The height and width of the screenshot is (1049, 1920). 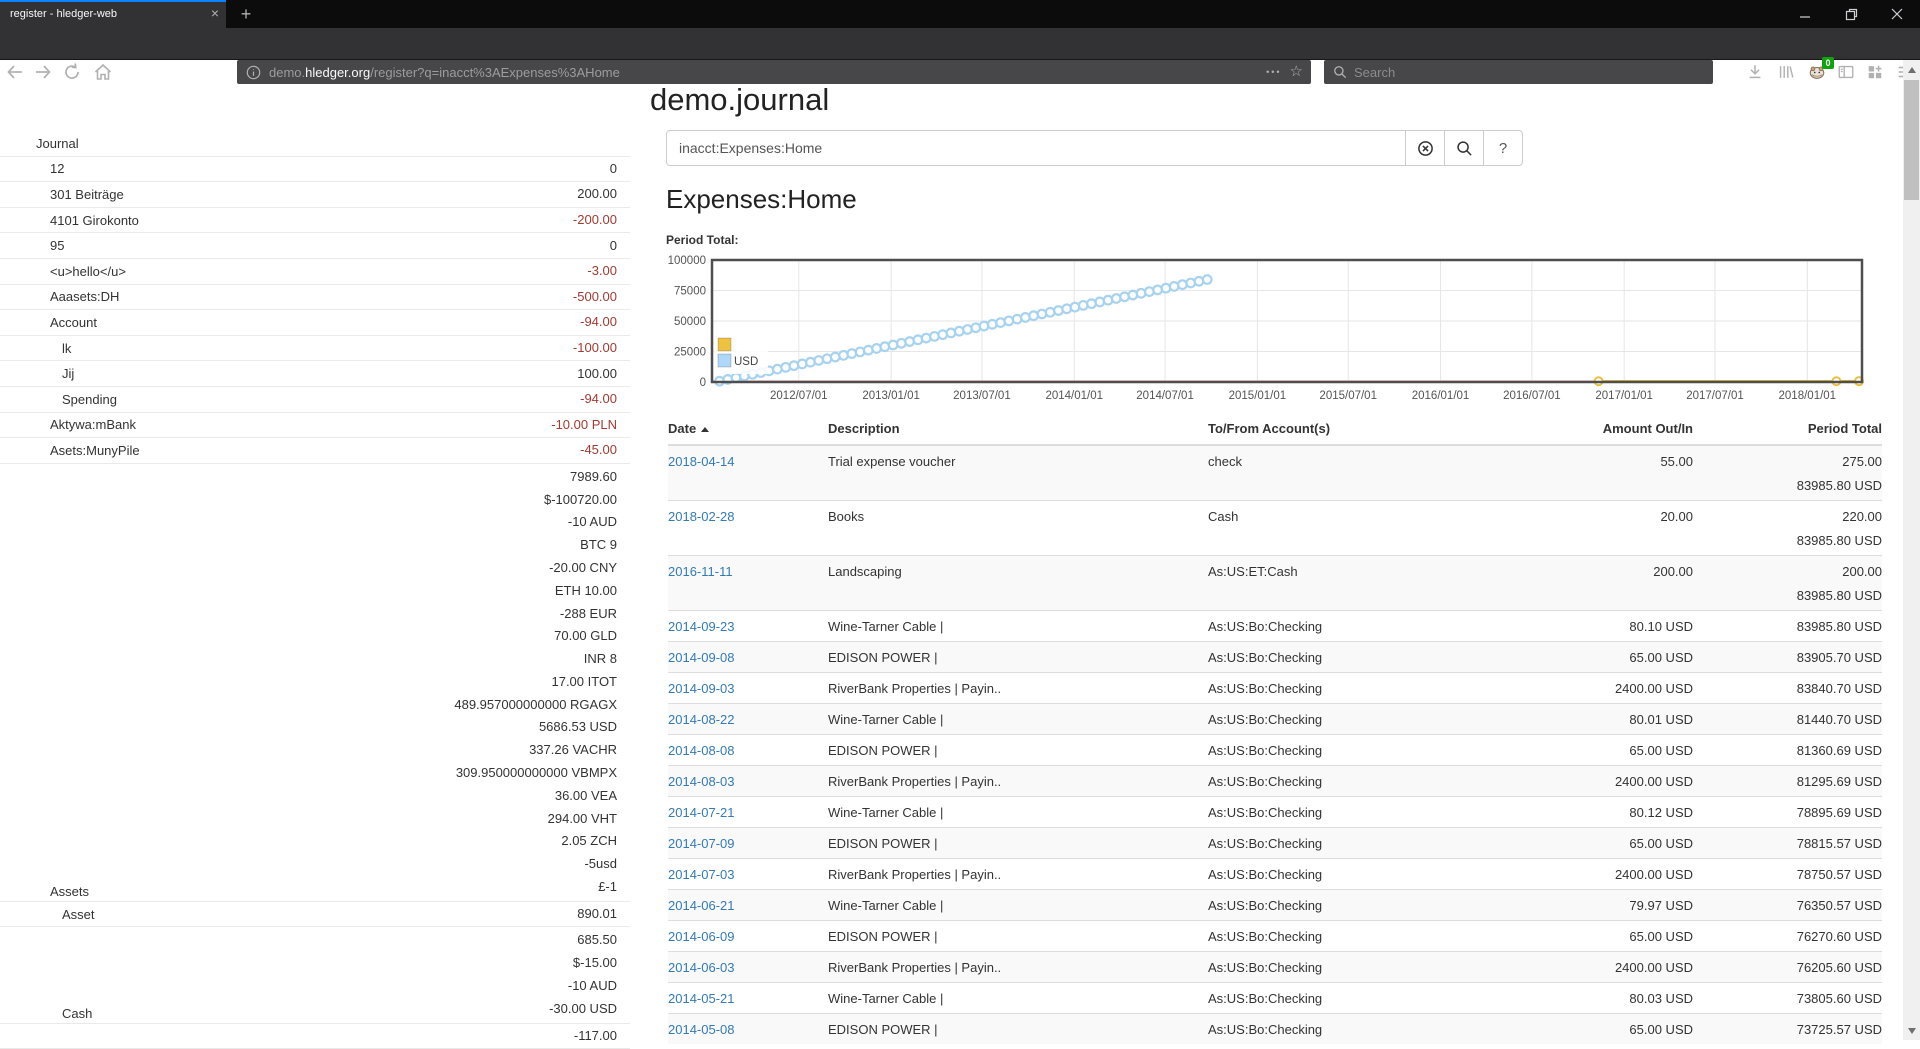 What do you see at coordinates (601, 297) in the screenshot?
I see `account-balance: -500.00` at bounding box center [601, 297].